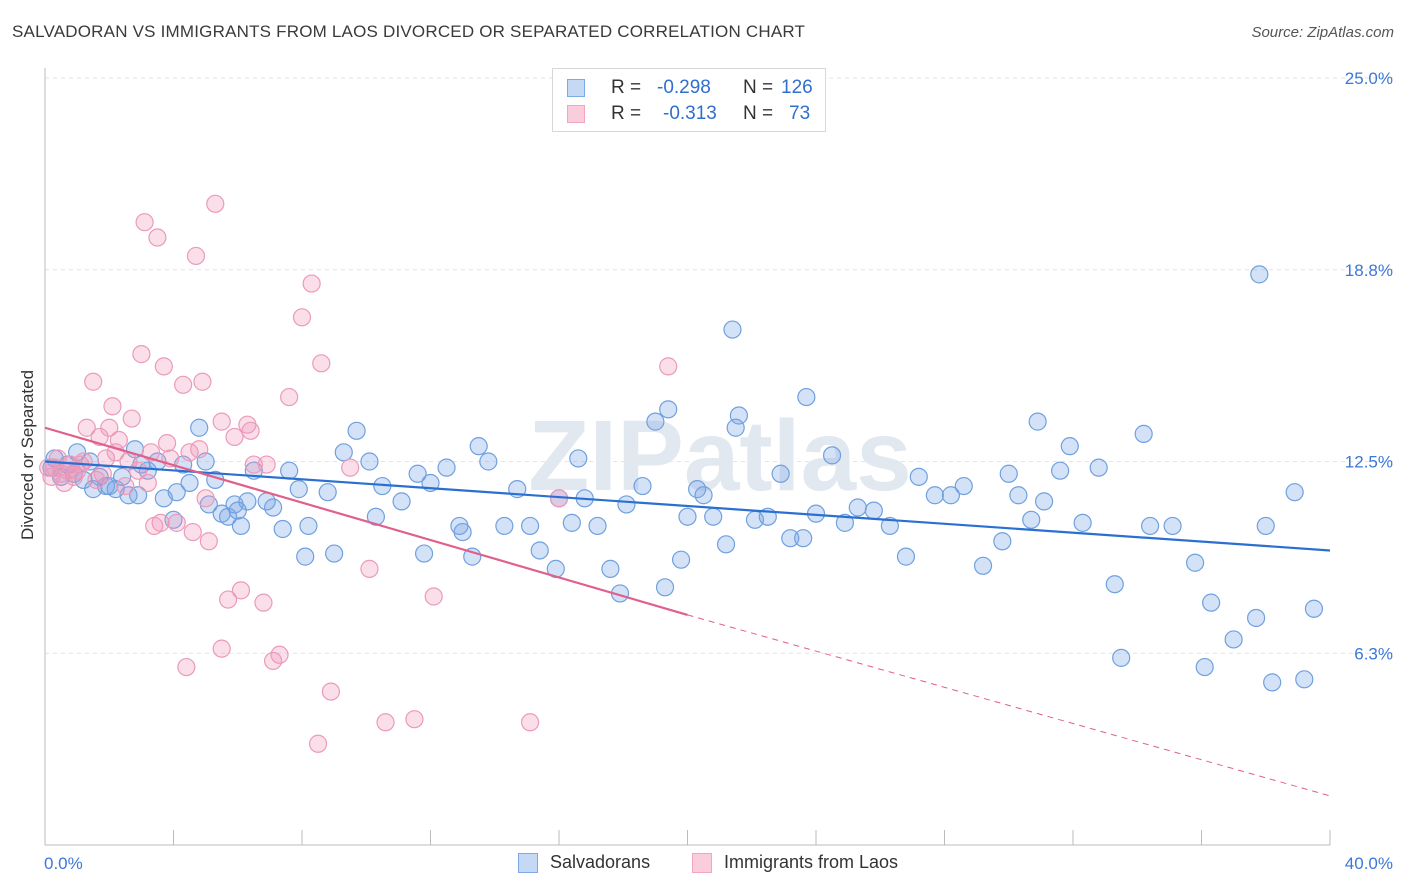 This screenshot has width=1406, height=892. I want to click on y-tick-label: 18.8%, so click(1369, 270).